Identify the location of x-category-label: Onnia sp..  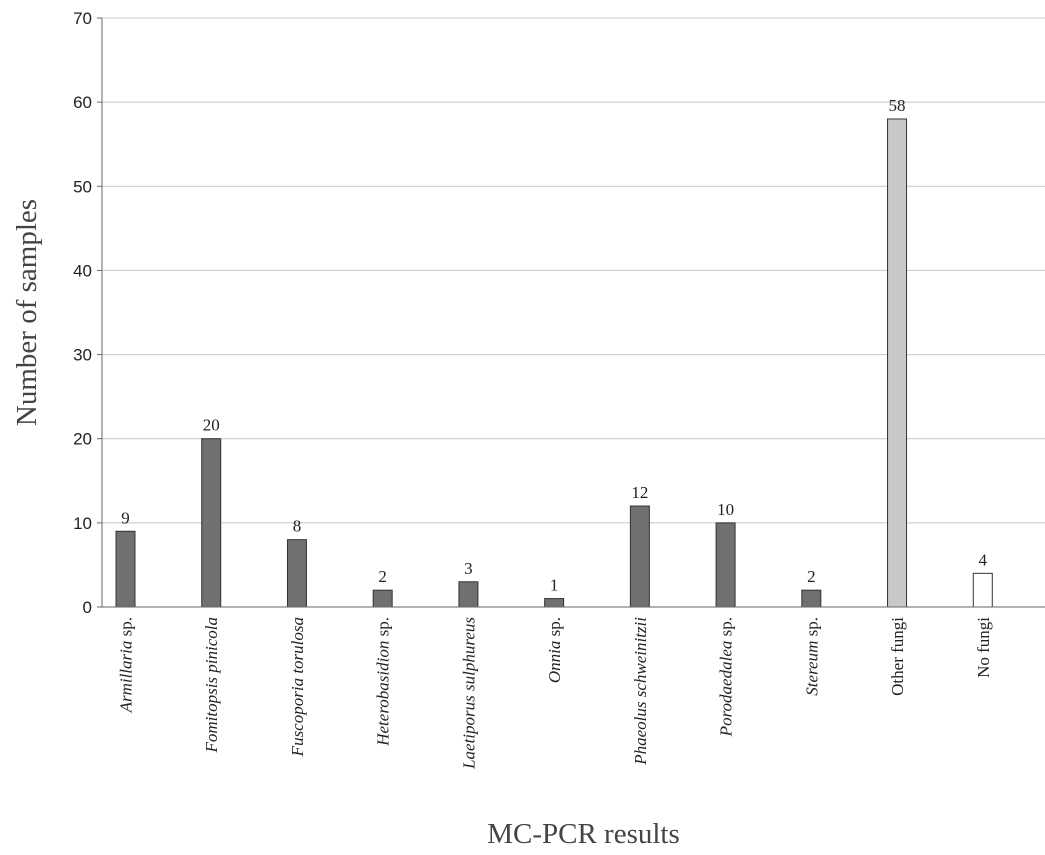
(554, 650).